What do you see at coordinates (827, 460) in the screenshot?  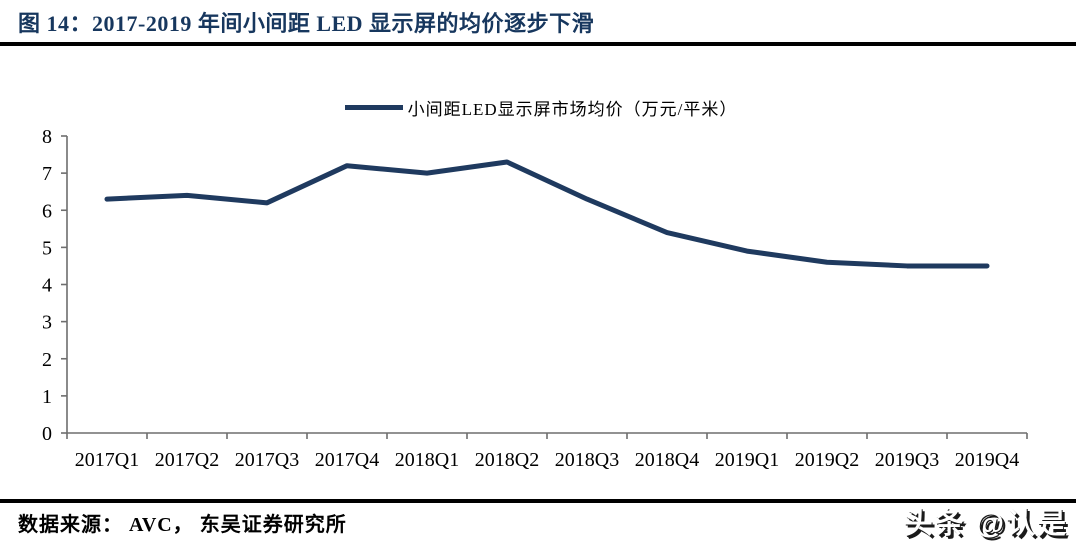 I see `x-axis-tick-label: 2019Q2` at bounding box center [827, 460].